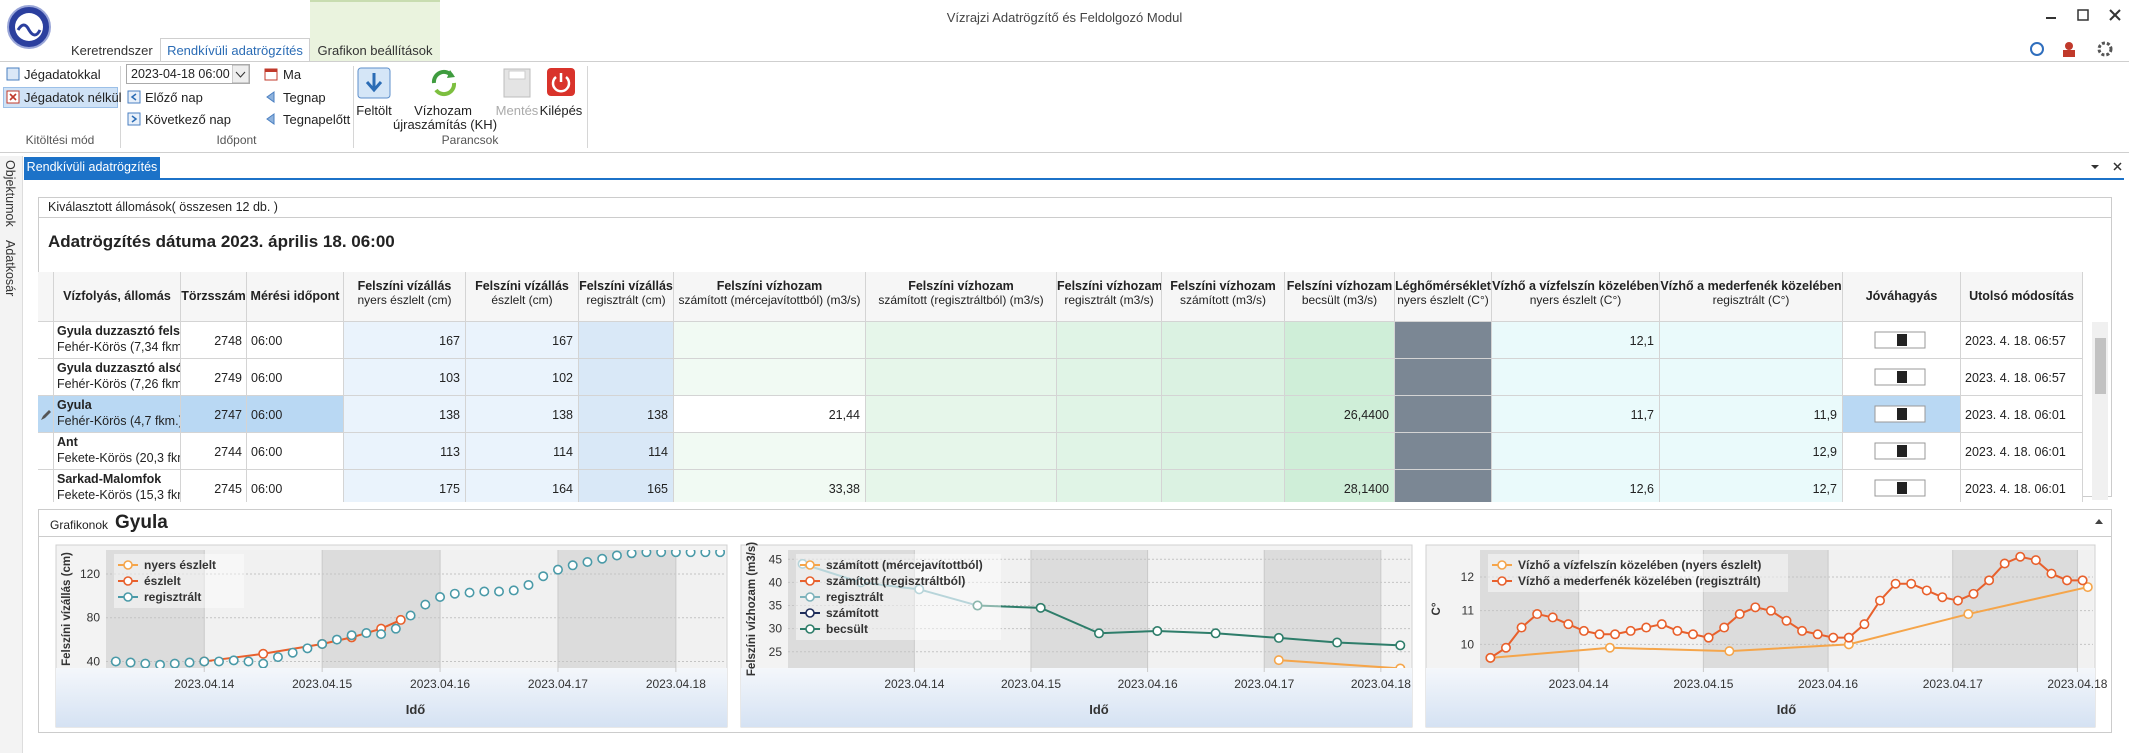 The width and height of the screenshot is (2129, 753). I want to click on river-name: Fehér-Körös (4,7 fkm.), so click(119, 421).